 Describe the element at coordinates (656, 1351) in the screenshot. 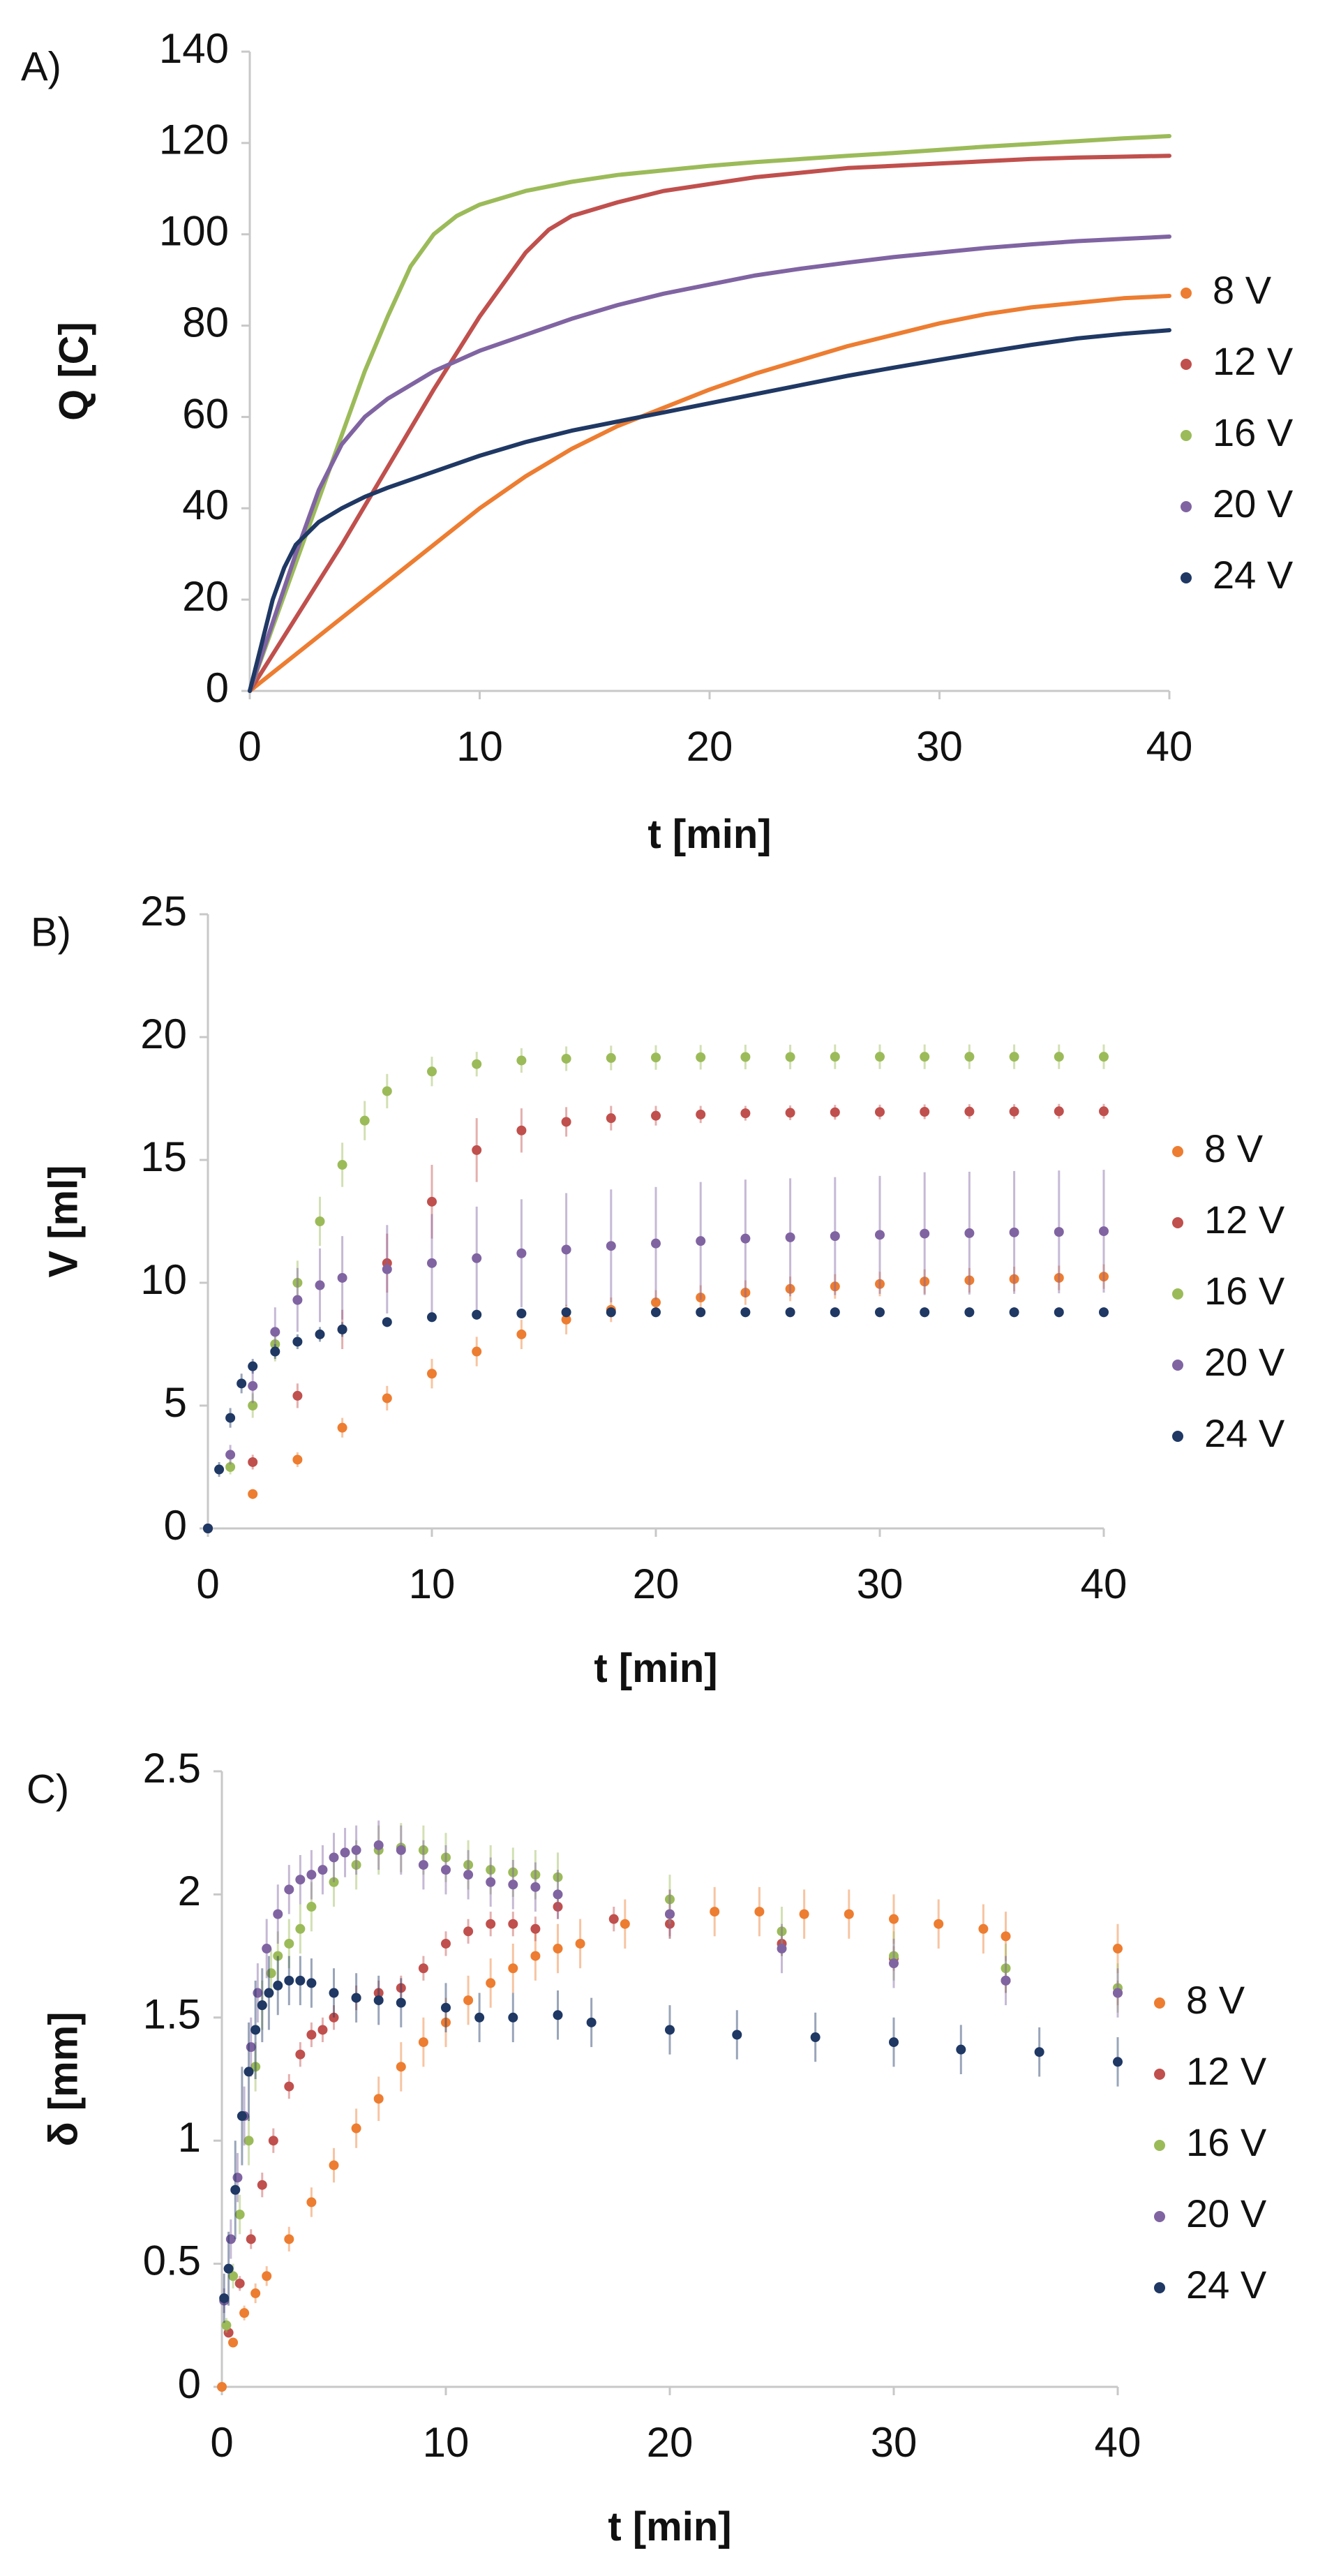

I see `series-20v` at that location.